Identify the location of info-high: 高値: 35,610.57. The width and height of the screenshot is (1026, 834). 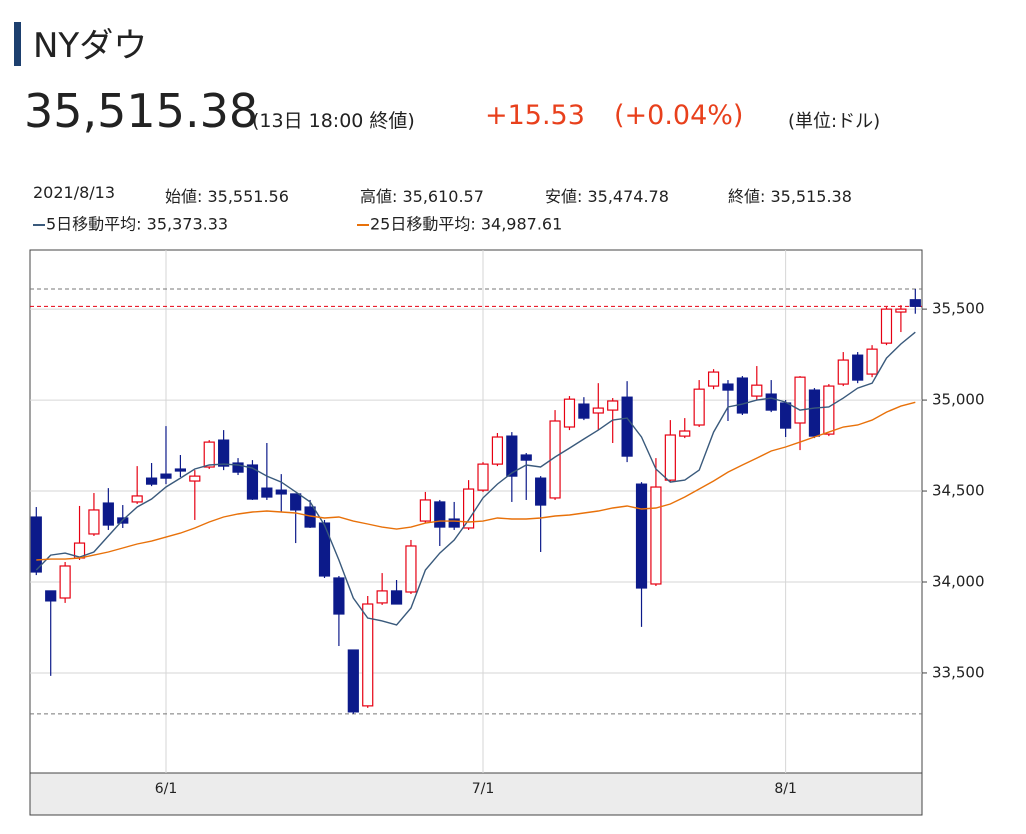
(422, 196).